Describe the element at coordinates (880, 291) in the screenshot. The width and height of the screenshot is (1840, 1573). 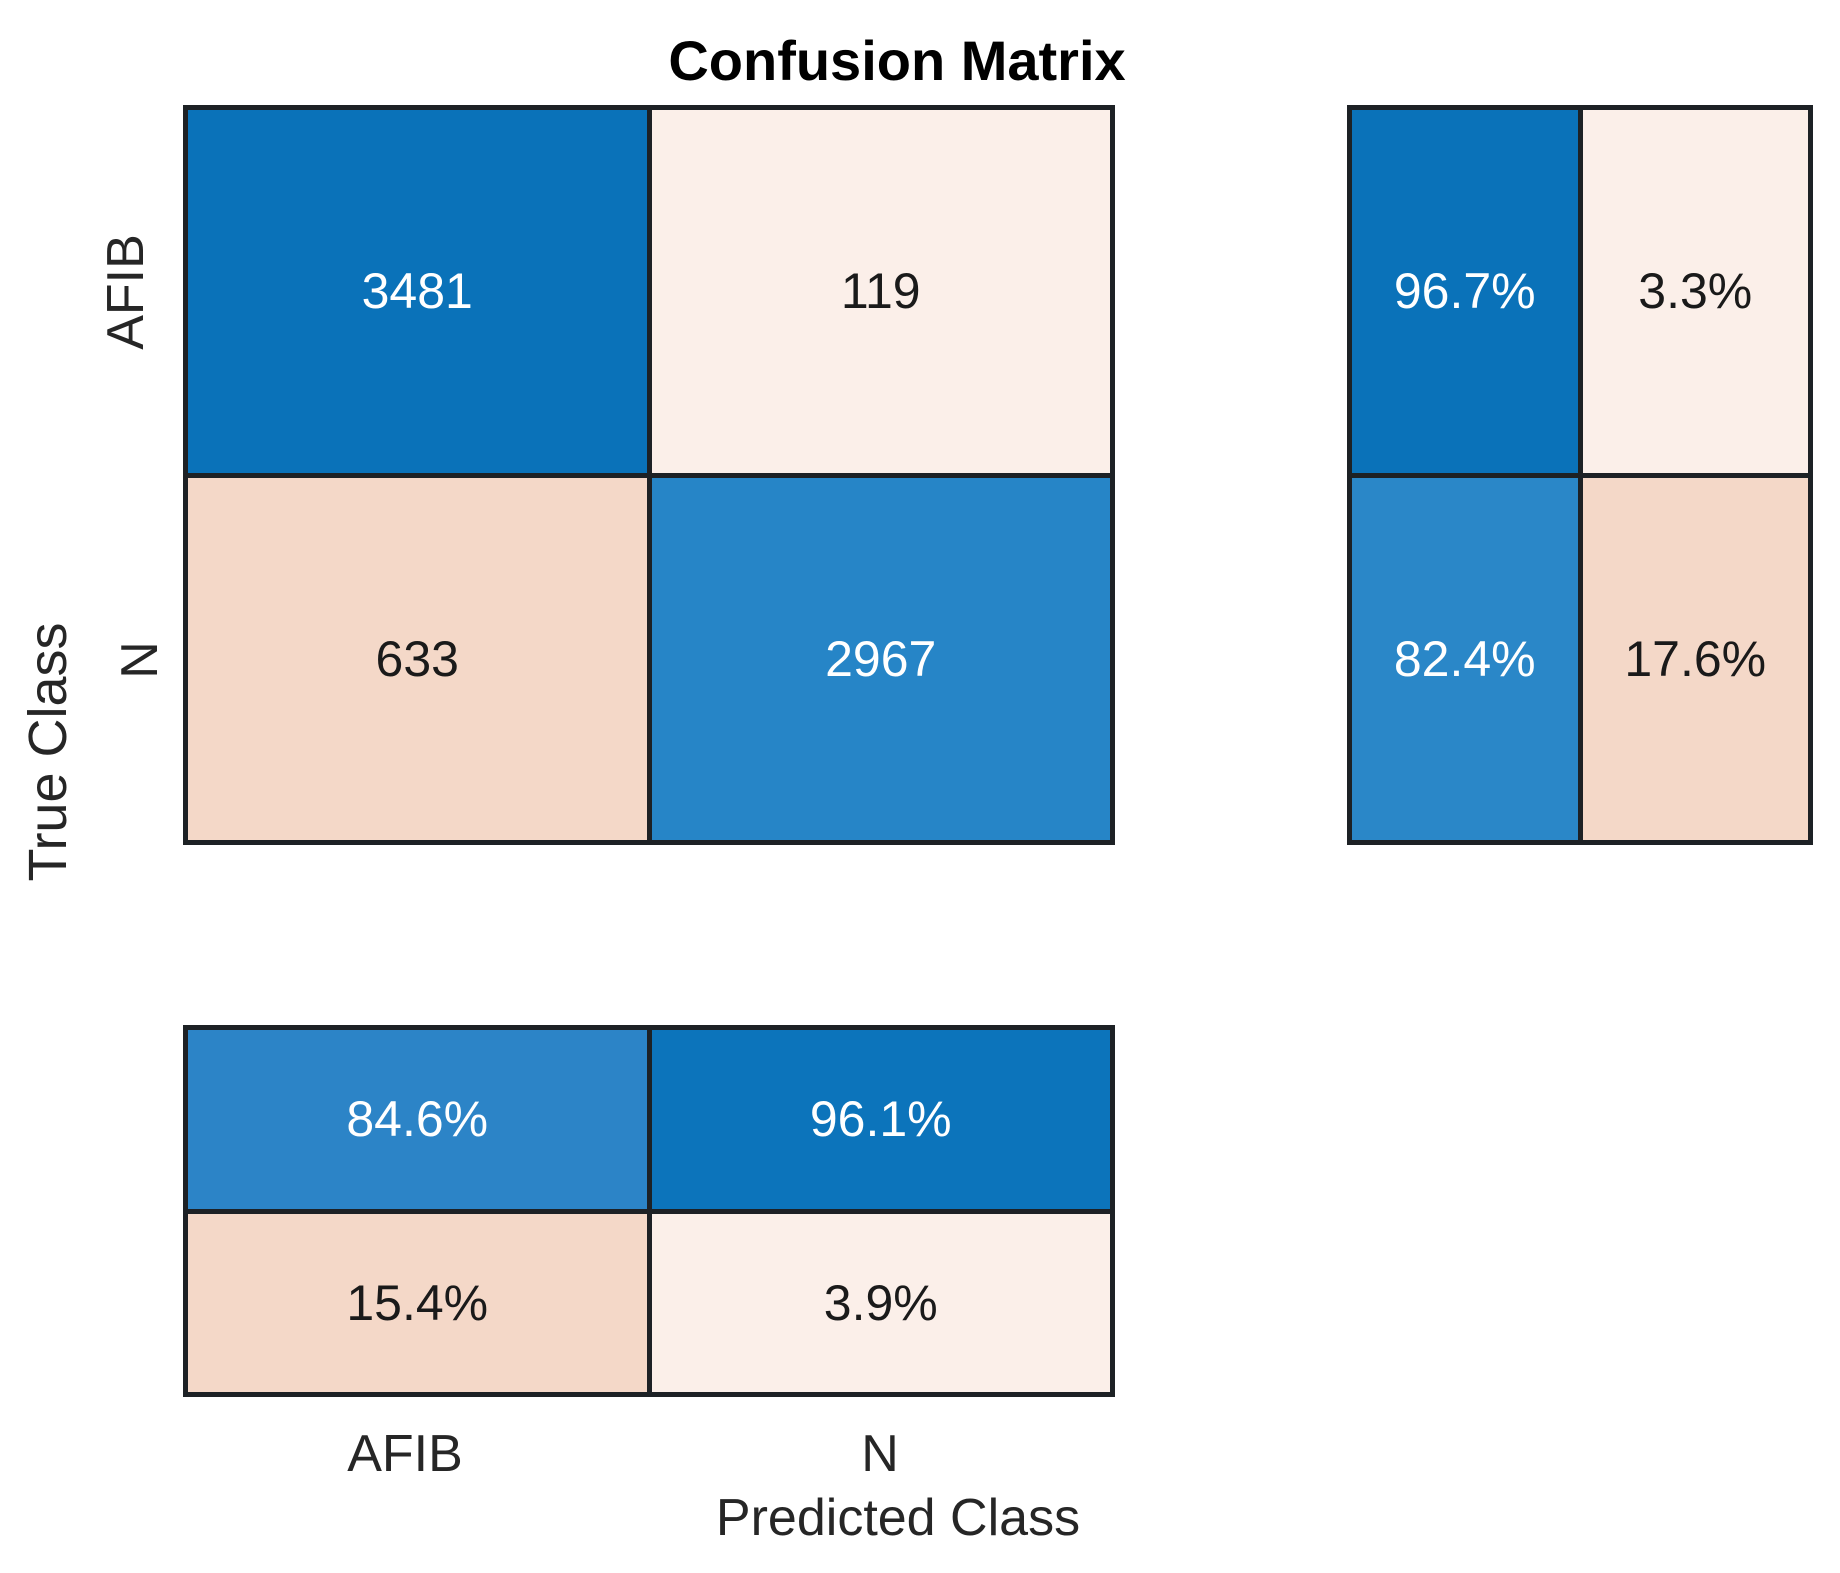
I see `matrix-cell-true-afib-pred-n: 119` at that location.